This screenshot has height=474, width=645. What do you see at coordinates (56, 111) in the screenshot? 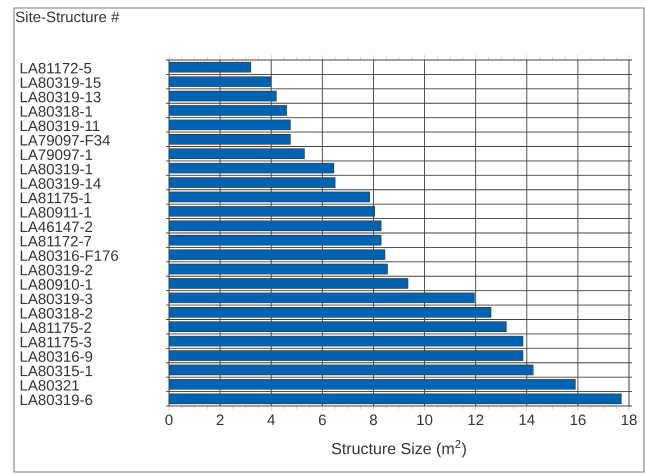
I see `y-tick-label: LA80318-1` at bounding box center [56, 111].